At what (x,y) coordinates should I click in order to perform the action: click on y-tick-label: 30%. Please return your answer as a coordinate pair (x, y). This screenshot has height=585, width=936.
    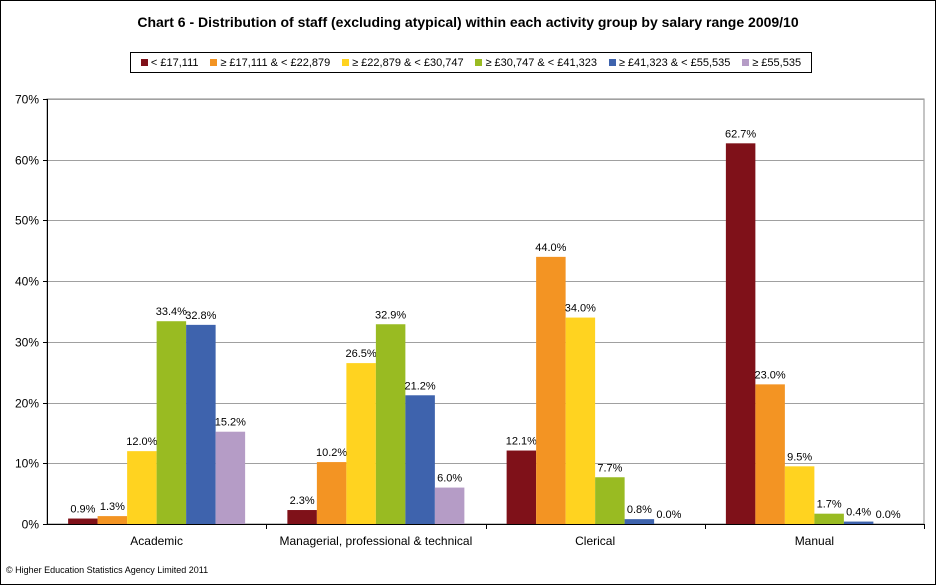
    Looking at the image, I should click on (27, 343).